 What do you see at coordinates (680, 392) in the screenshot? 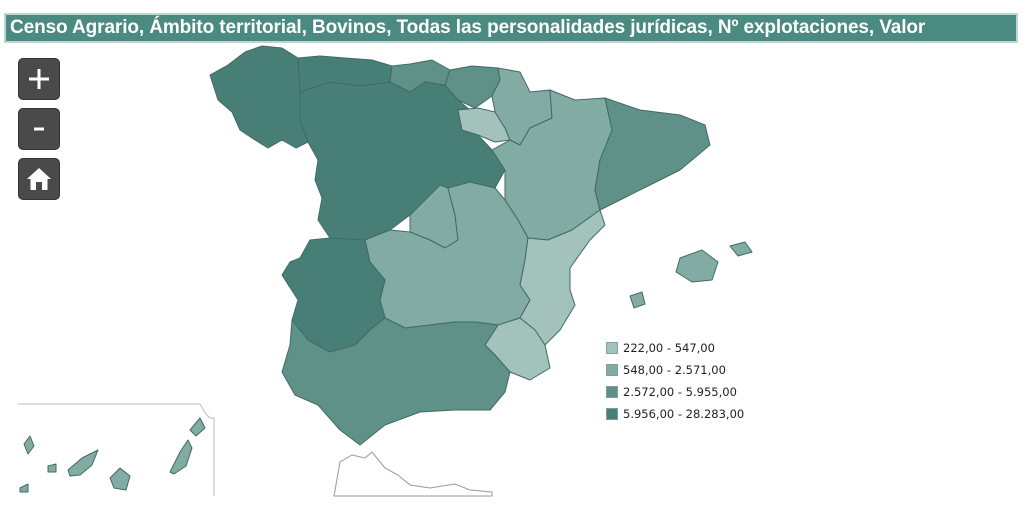
I see `legend-label: 2.572,00 - 5.955,00` at bounding box center [680, 392].